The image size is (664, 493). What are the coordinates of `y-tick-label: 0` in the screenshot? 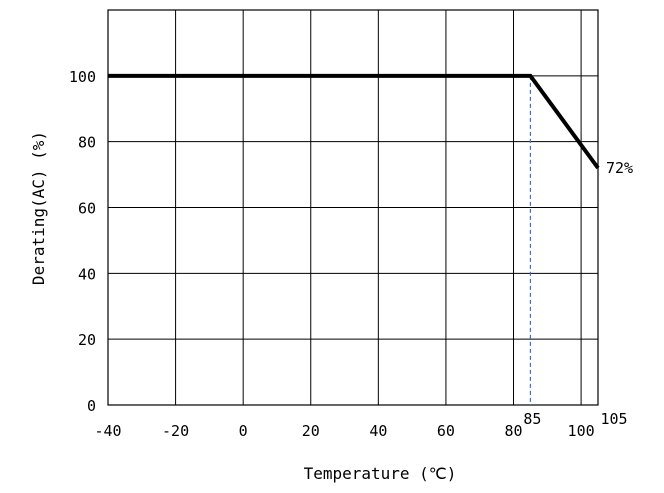 It's located at (91, 406).